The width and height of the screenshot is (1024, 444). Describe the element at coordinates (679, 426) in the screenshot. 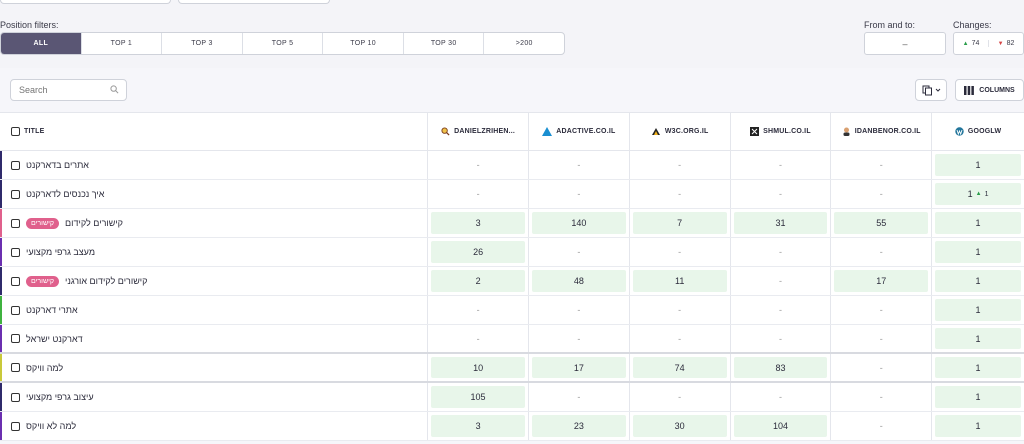

I see `position-cell: 30` at that location.